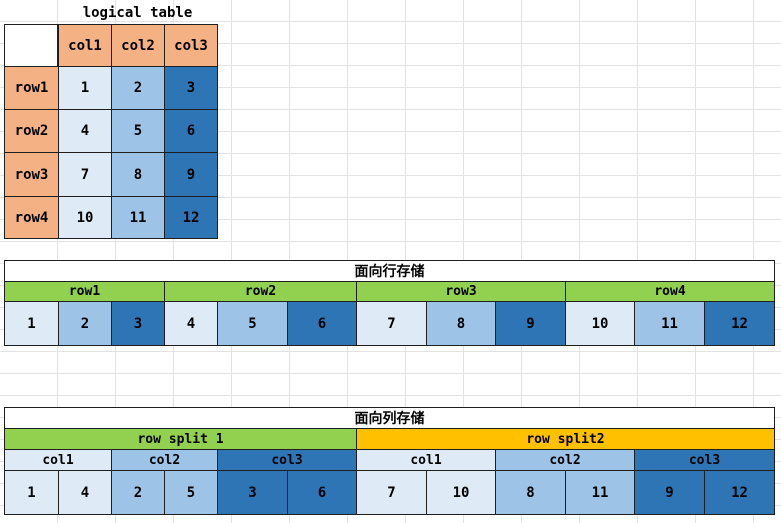 The image size is (781, 523). Describe the element at coordinates (461, 323) in the screenshot. I see `row-storage-cell: 8` at that location.